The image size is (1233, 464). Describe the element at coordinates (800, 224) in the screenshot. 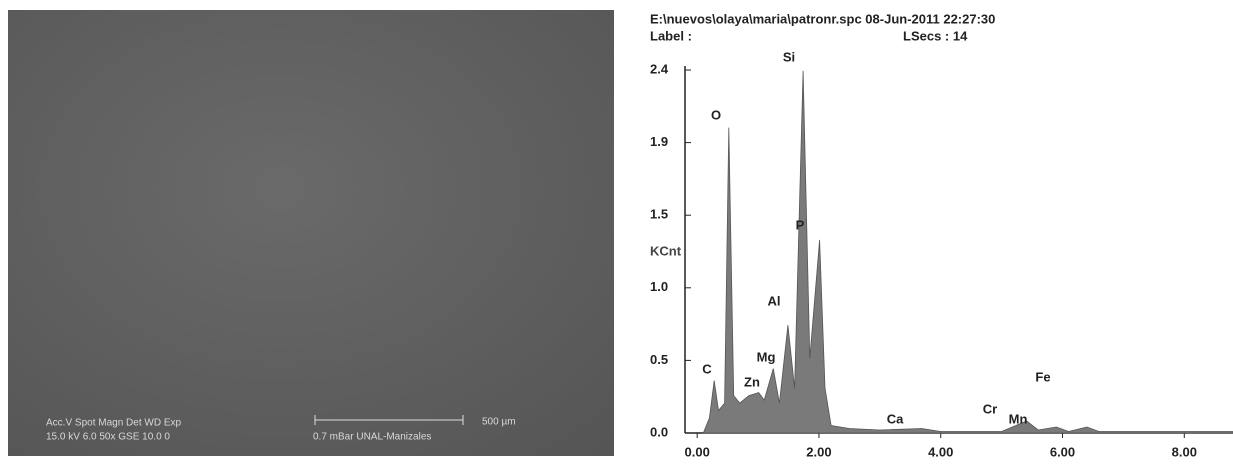

I see `peak-label: P` at that location.